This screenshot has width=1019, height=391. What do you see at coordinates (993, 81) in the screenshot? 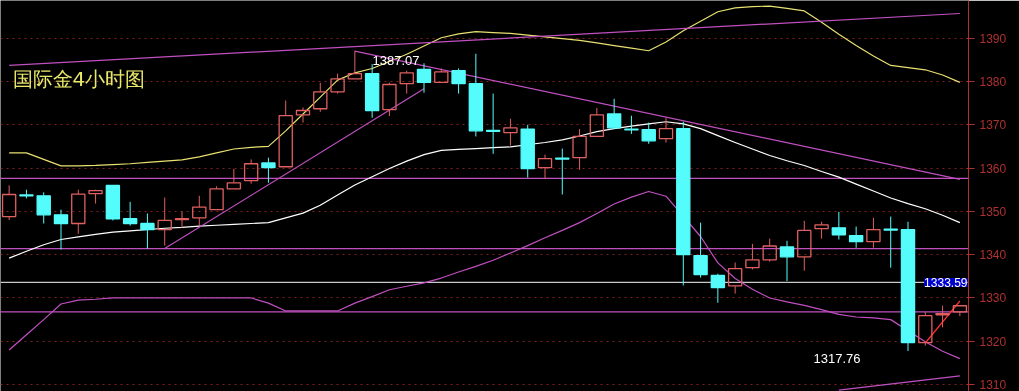
I see `y-tick-label: 1380` at bounding box center [993, 81].